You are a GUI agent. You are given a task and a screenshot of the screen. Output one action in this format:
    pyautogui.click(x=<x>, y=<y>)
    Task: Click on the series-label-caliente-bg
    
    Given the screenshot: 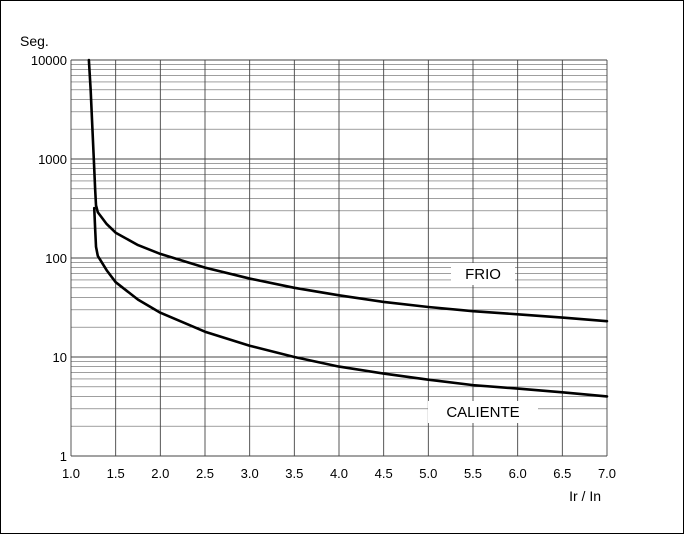 What is the action you would take?
    pyautogui.click(x=483, y=412)
    